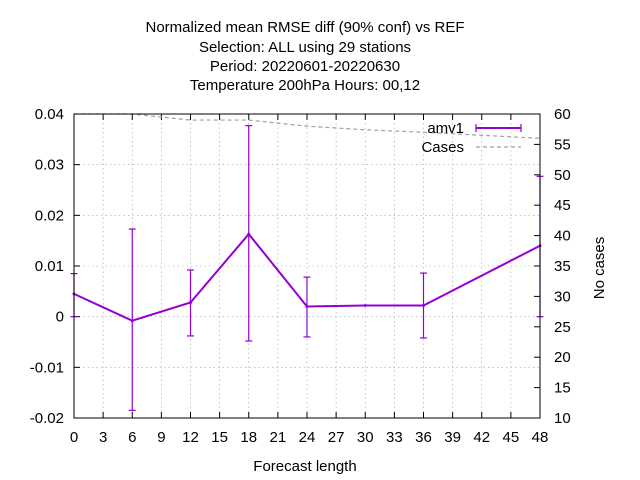 This screenshot has width=640, height=480. Describe the element at coordinates (219, 437) in the screenshot. I see `x-tick-label: 15` at that location.